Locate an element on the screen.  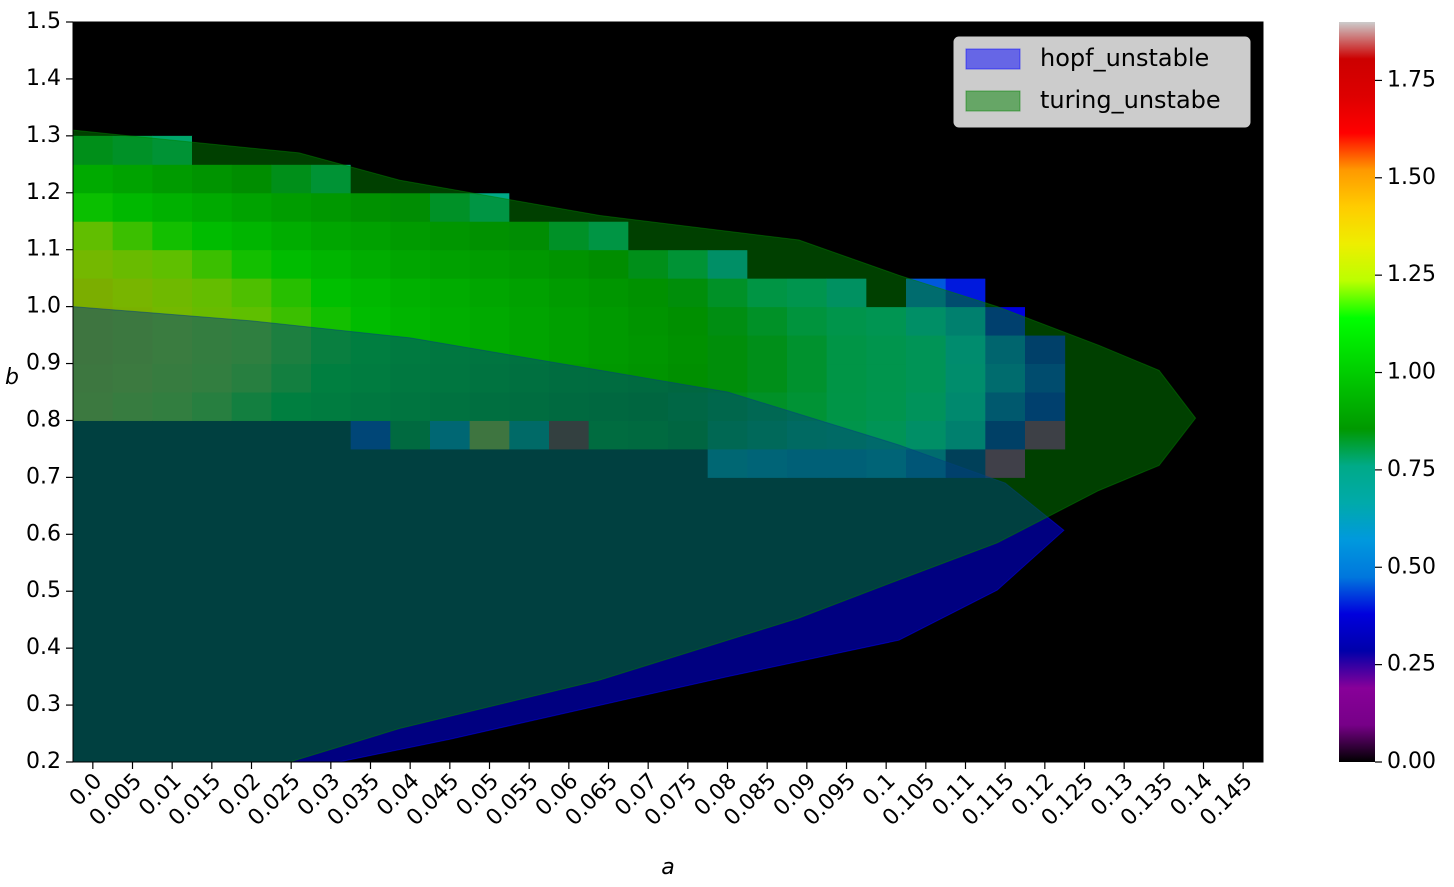
legend-label: turing_unstabe is located at coordinates (1130, 100).